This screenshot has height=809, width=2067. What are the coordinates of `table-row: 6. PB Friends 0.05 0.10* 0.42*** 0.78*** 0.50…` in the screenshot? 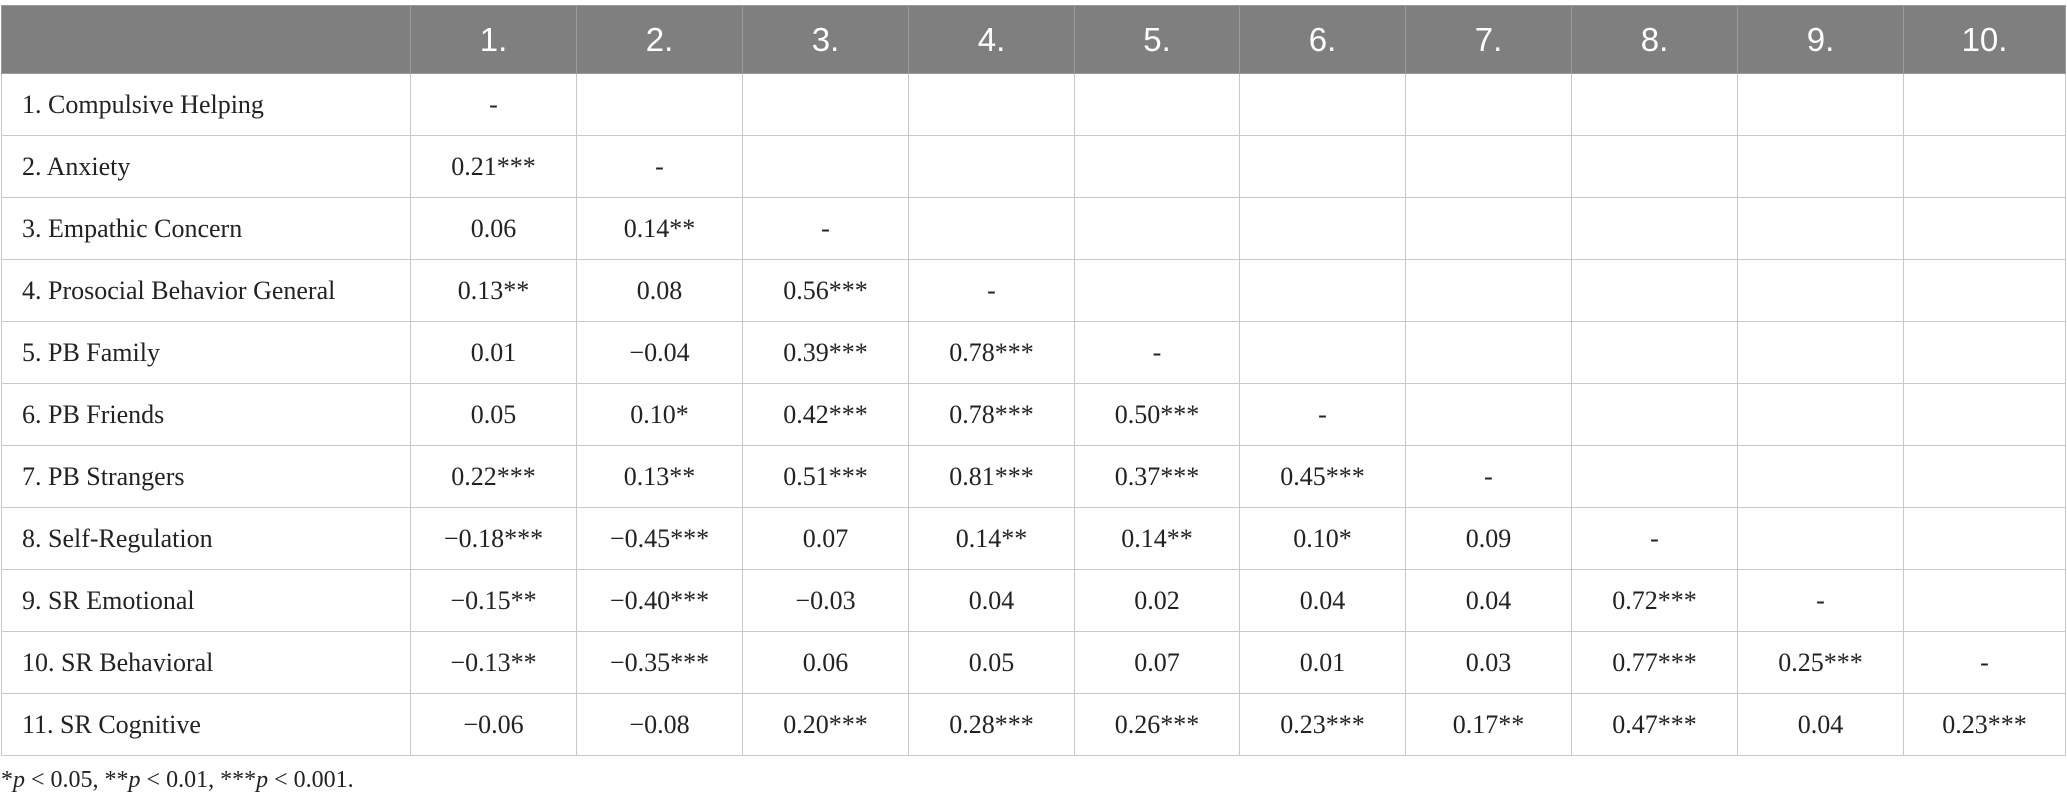 It's located at (1033, 414).